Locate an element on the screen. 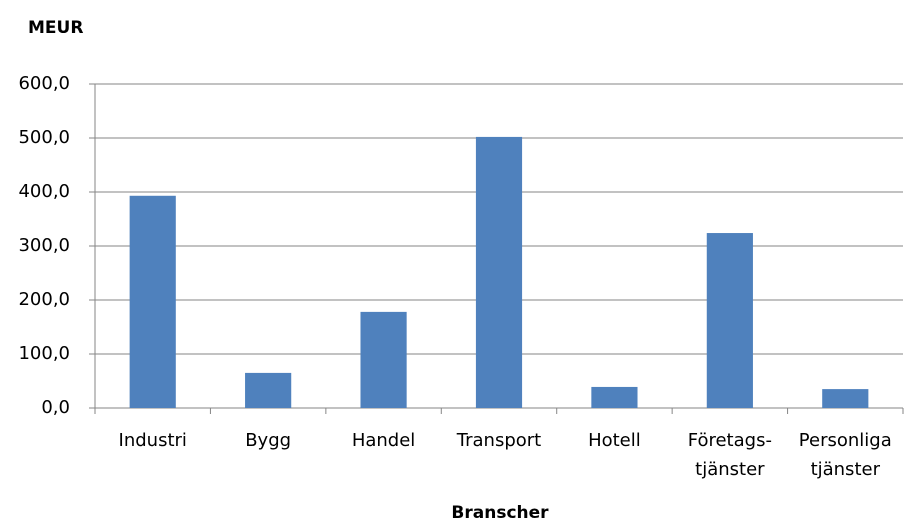 This screenshot has width=904, height=525. y-axis-title: MEUR is located at coordinates (55, 28).